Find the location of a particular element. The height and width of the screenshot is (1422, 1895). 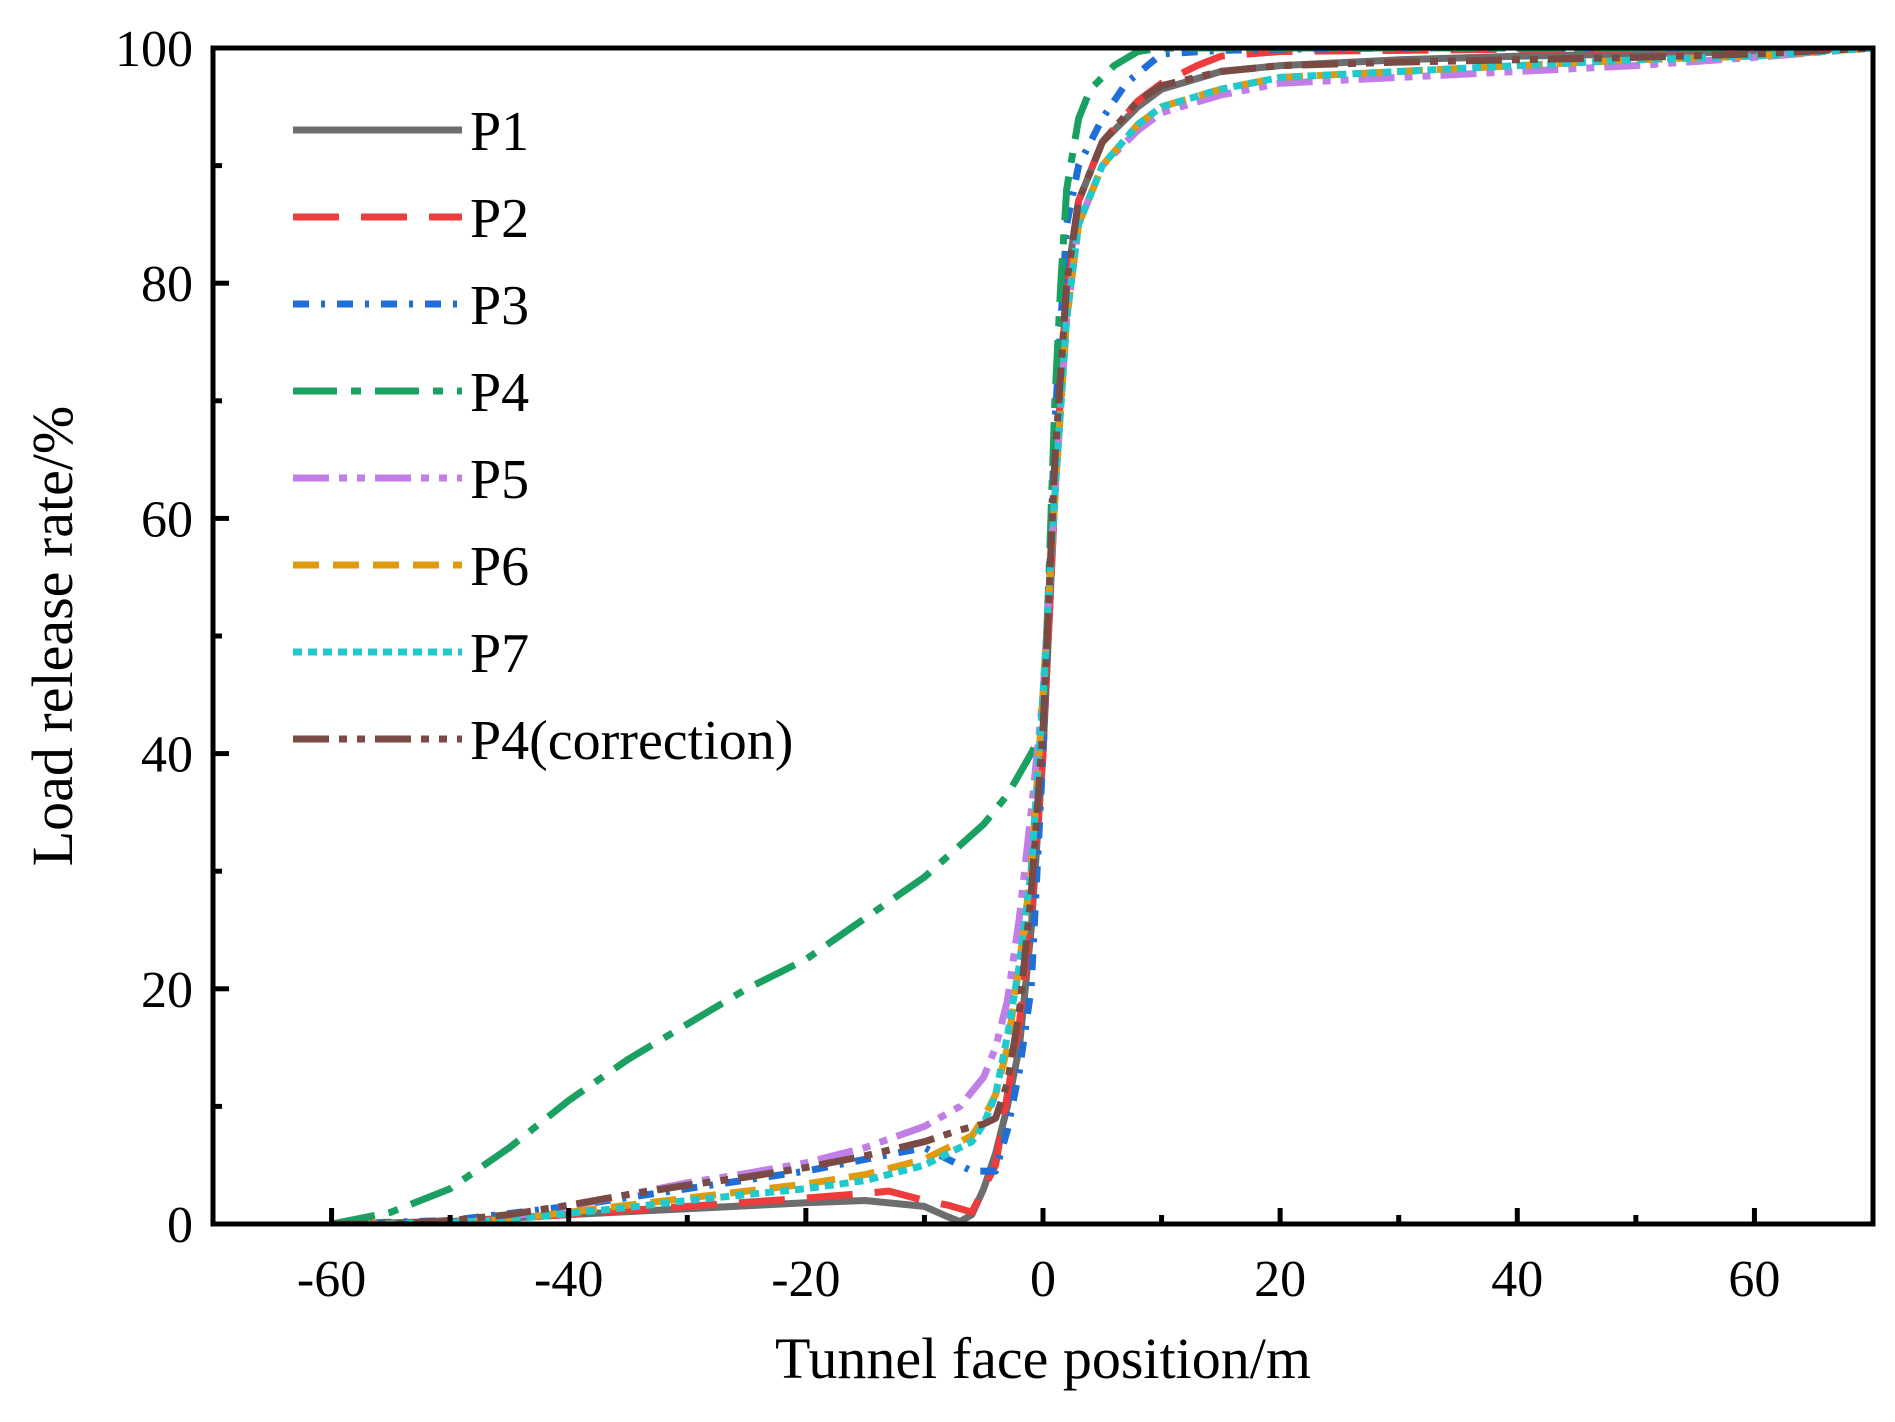

legend-label-8: P4(correction) is located at coordinates (631, 741).